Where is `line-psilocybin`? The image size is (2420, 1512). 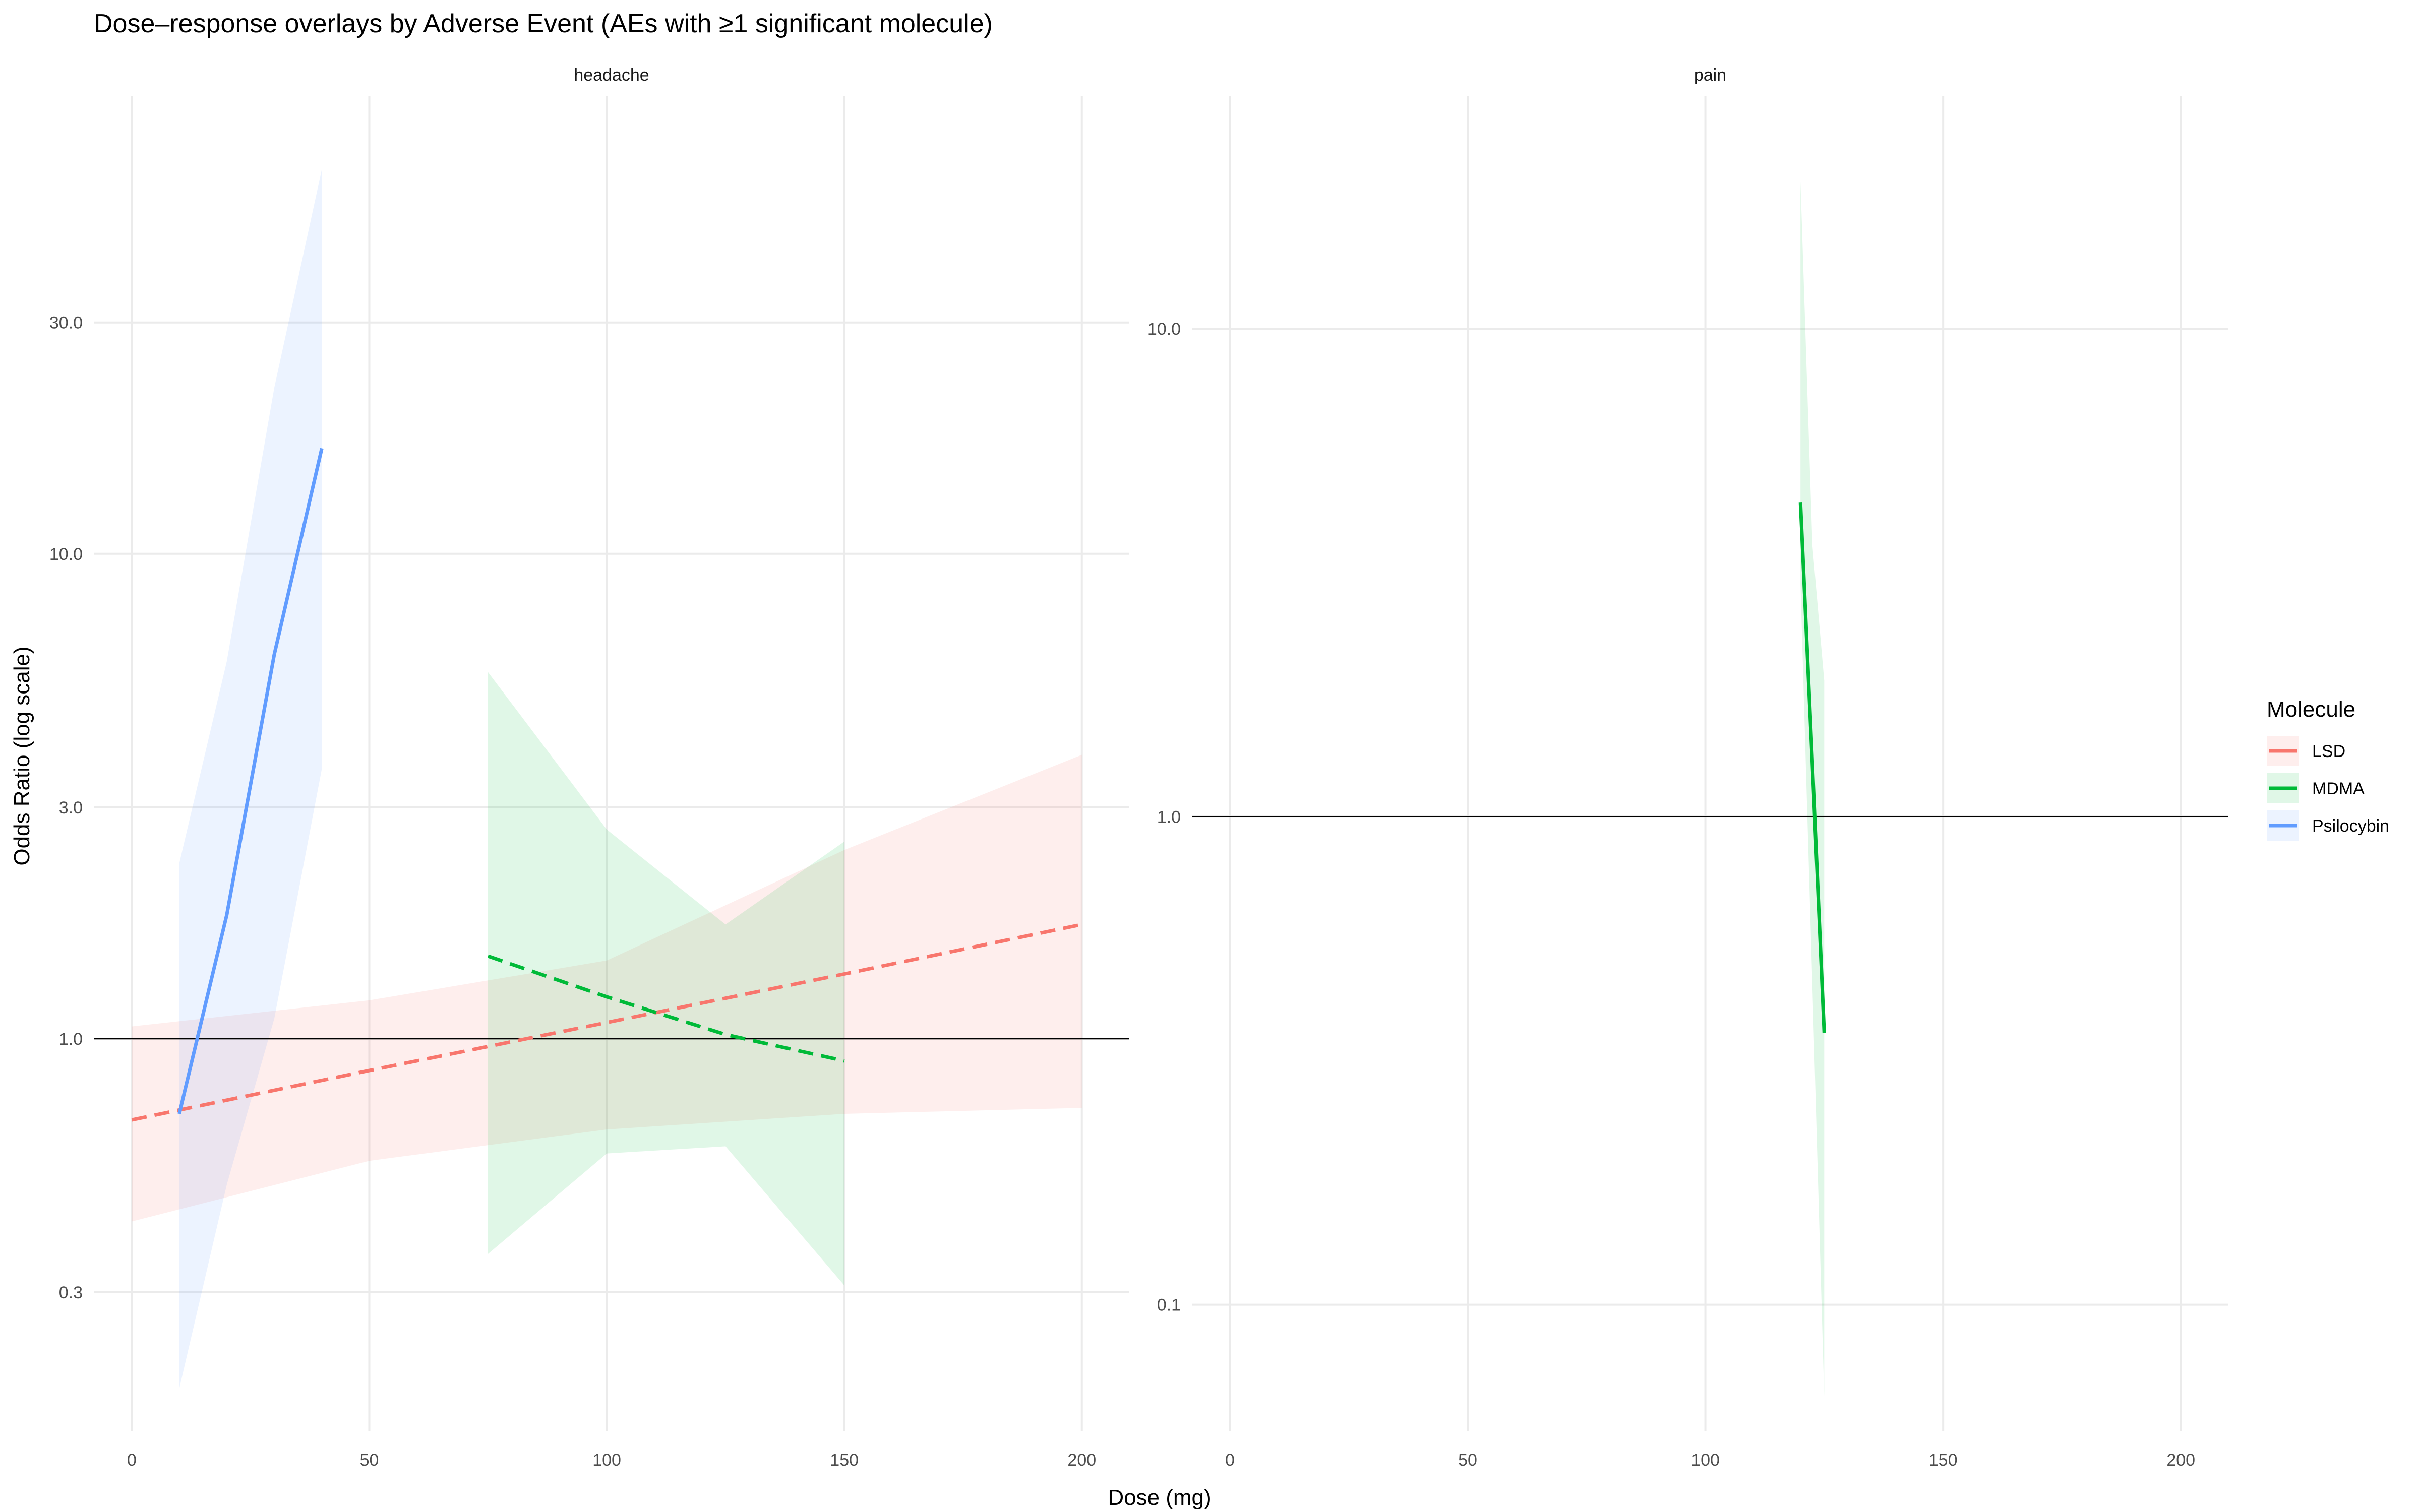
line-psilocybin is located at coordinates (250, 781).